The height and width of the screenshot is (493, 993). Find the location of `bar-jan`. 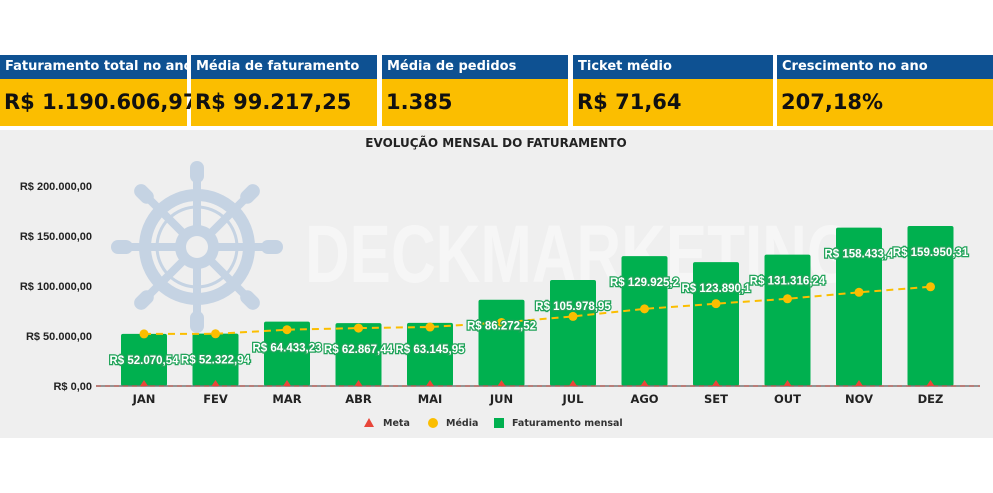

bar-jan is located at coordinates (144, 359).